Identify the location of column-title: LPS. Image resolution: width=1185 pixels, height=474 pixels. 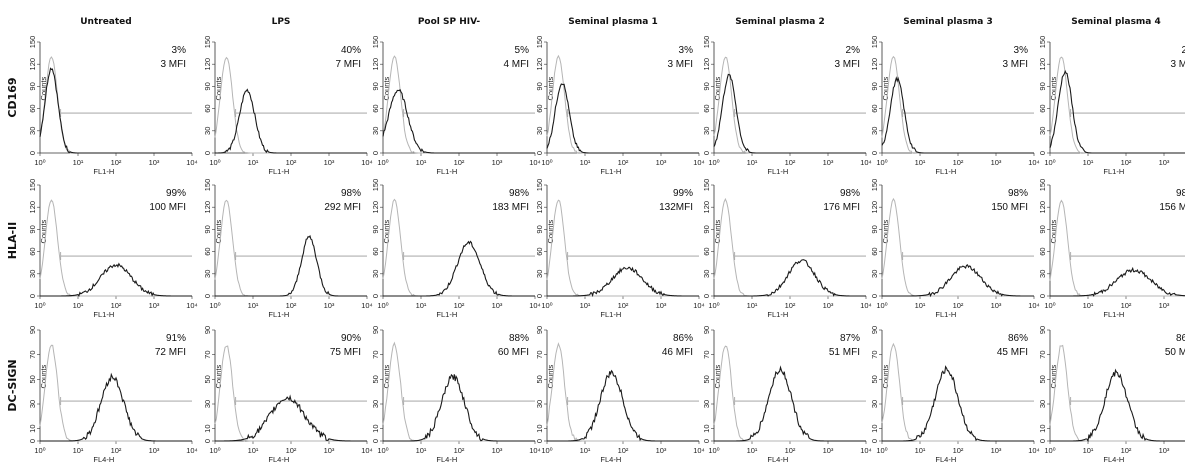
(281, 22).